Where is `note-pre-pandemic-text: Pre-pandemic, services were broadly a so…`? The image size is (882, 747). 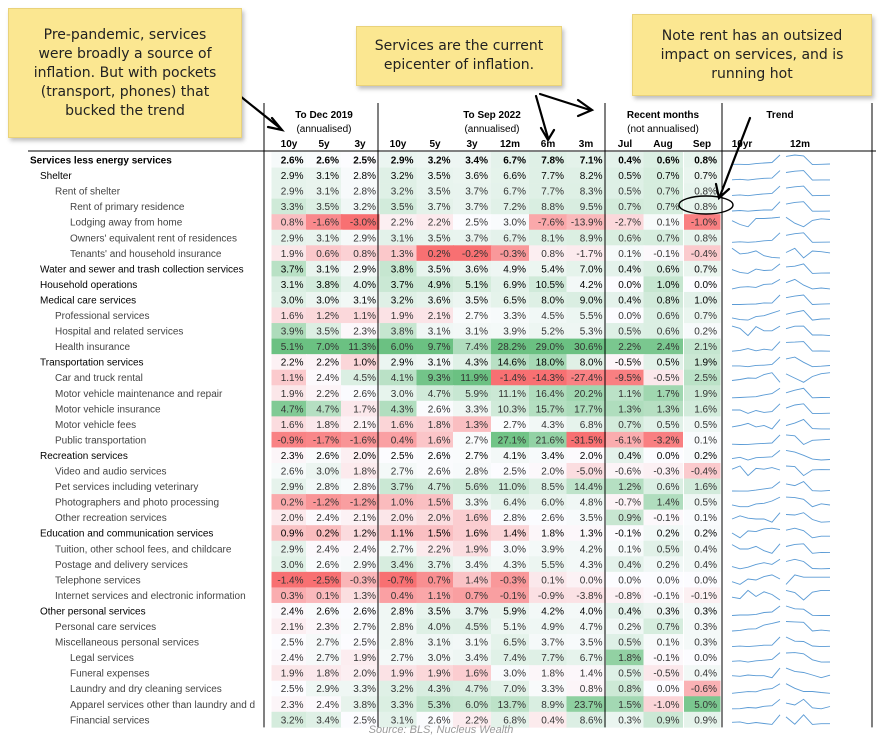
note-pre-pandemic-text: Pre-pandemic, services were broadly a so… is located at coordinates (125, 72).